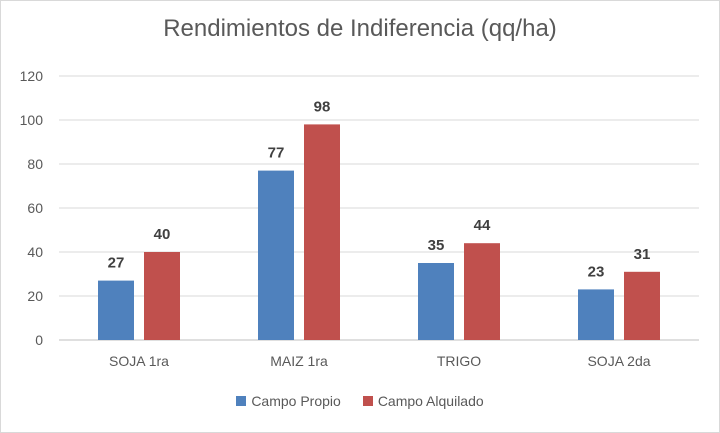  I want to click on legend-item: Campo Propio, so click(288, 401).